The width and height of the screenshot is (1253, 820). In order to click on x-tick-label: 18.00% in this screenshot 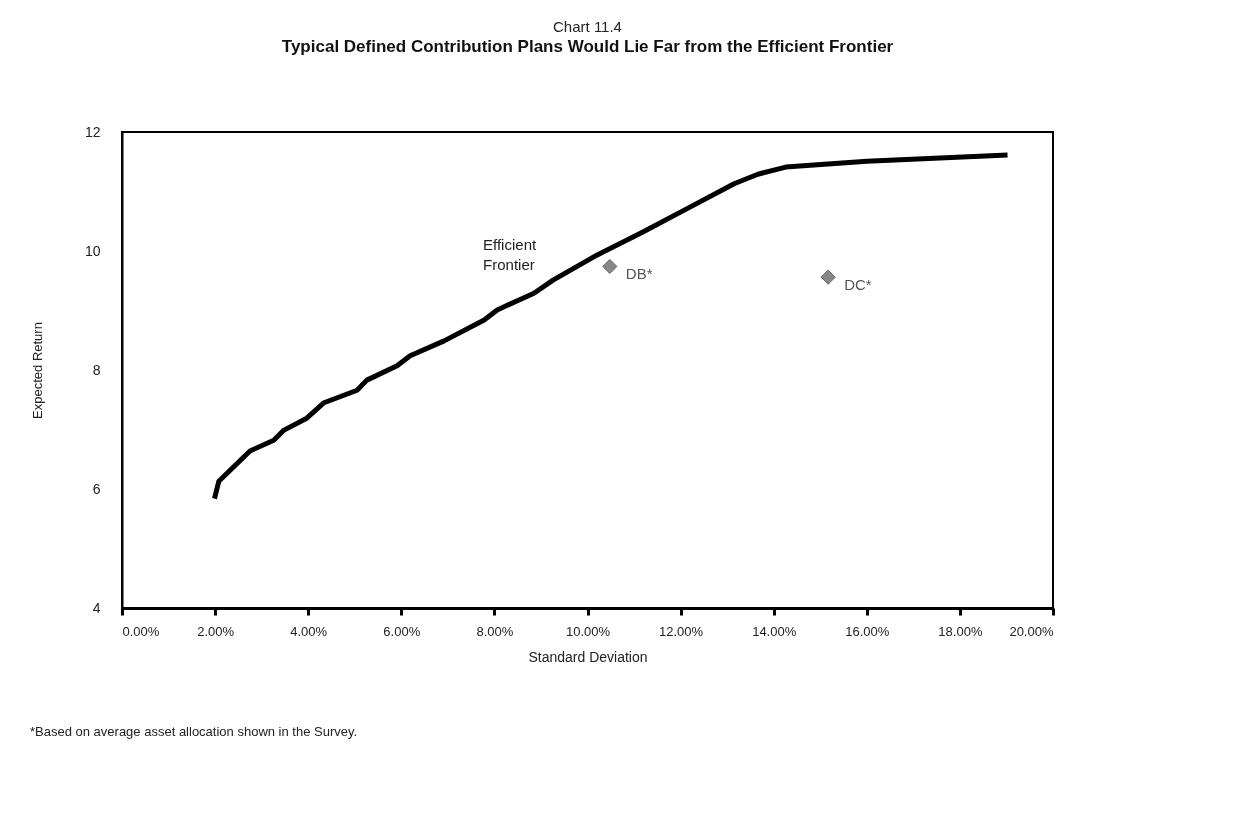, I will do `click(960, 631)`.